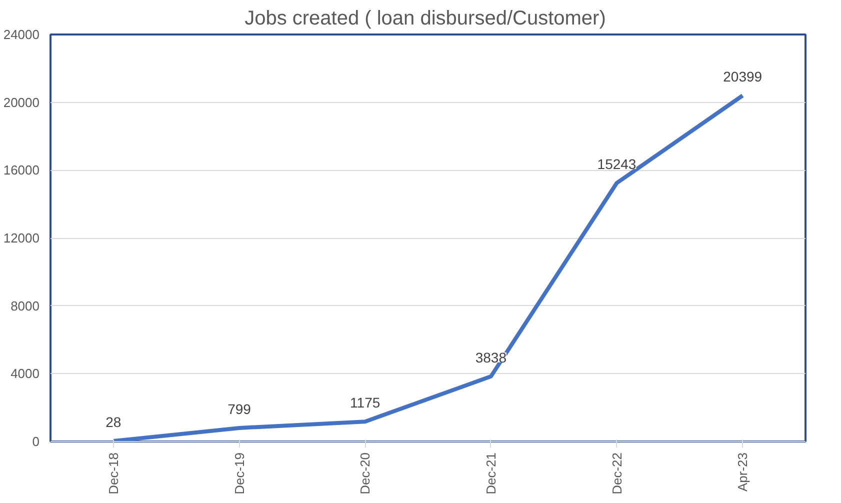  I want to click on data-label: 15243, so click(616, 164).